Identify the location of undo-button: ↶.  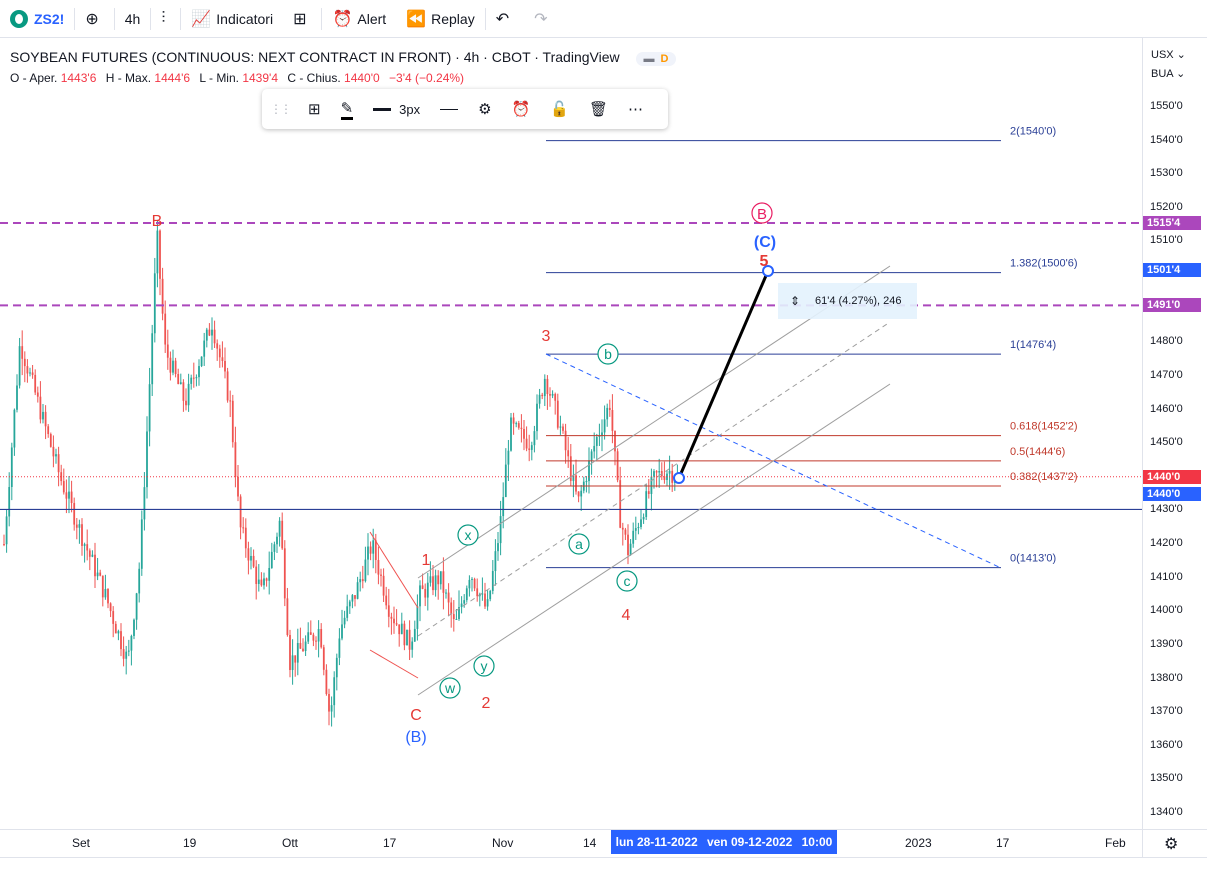
(505, 19).